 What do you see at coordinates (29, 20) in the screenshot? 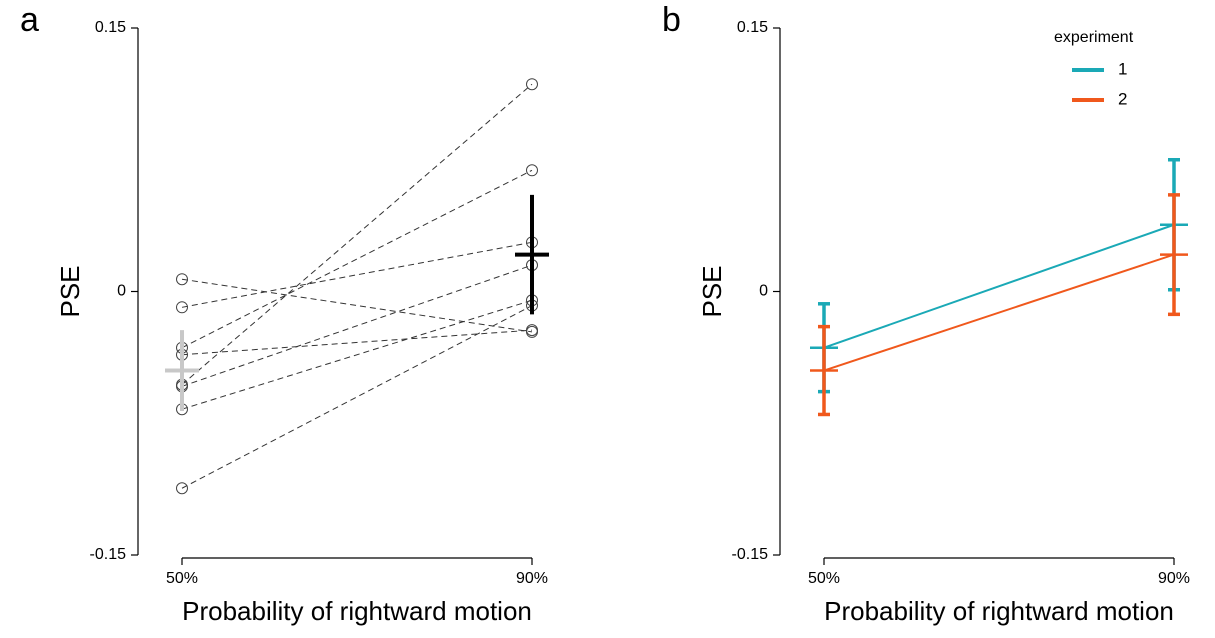
I see `panel-label: a` at bounding box center [29, 20].